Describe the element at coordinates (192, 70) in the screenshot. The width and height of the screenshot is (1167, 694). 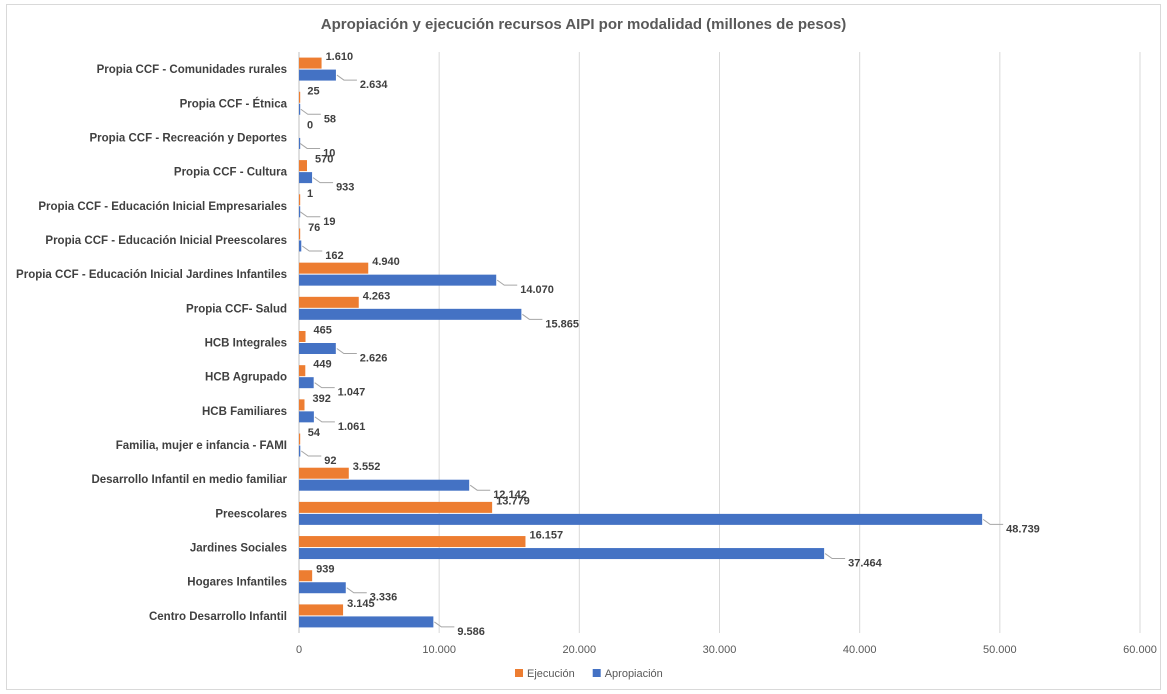
I see `category-label: Propia CCF - Comunidades rurales` at that location.